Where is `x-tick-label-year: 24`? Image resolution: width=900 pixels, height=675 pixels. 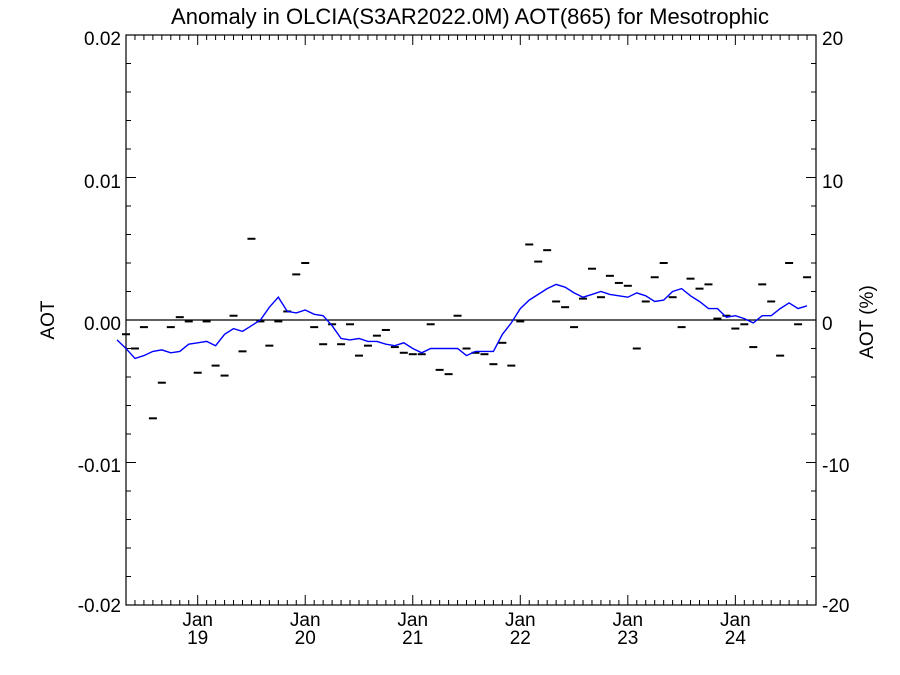 x-tick-label-year: 24 is located at coordinates (736, 638).